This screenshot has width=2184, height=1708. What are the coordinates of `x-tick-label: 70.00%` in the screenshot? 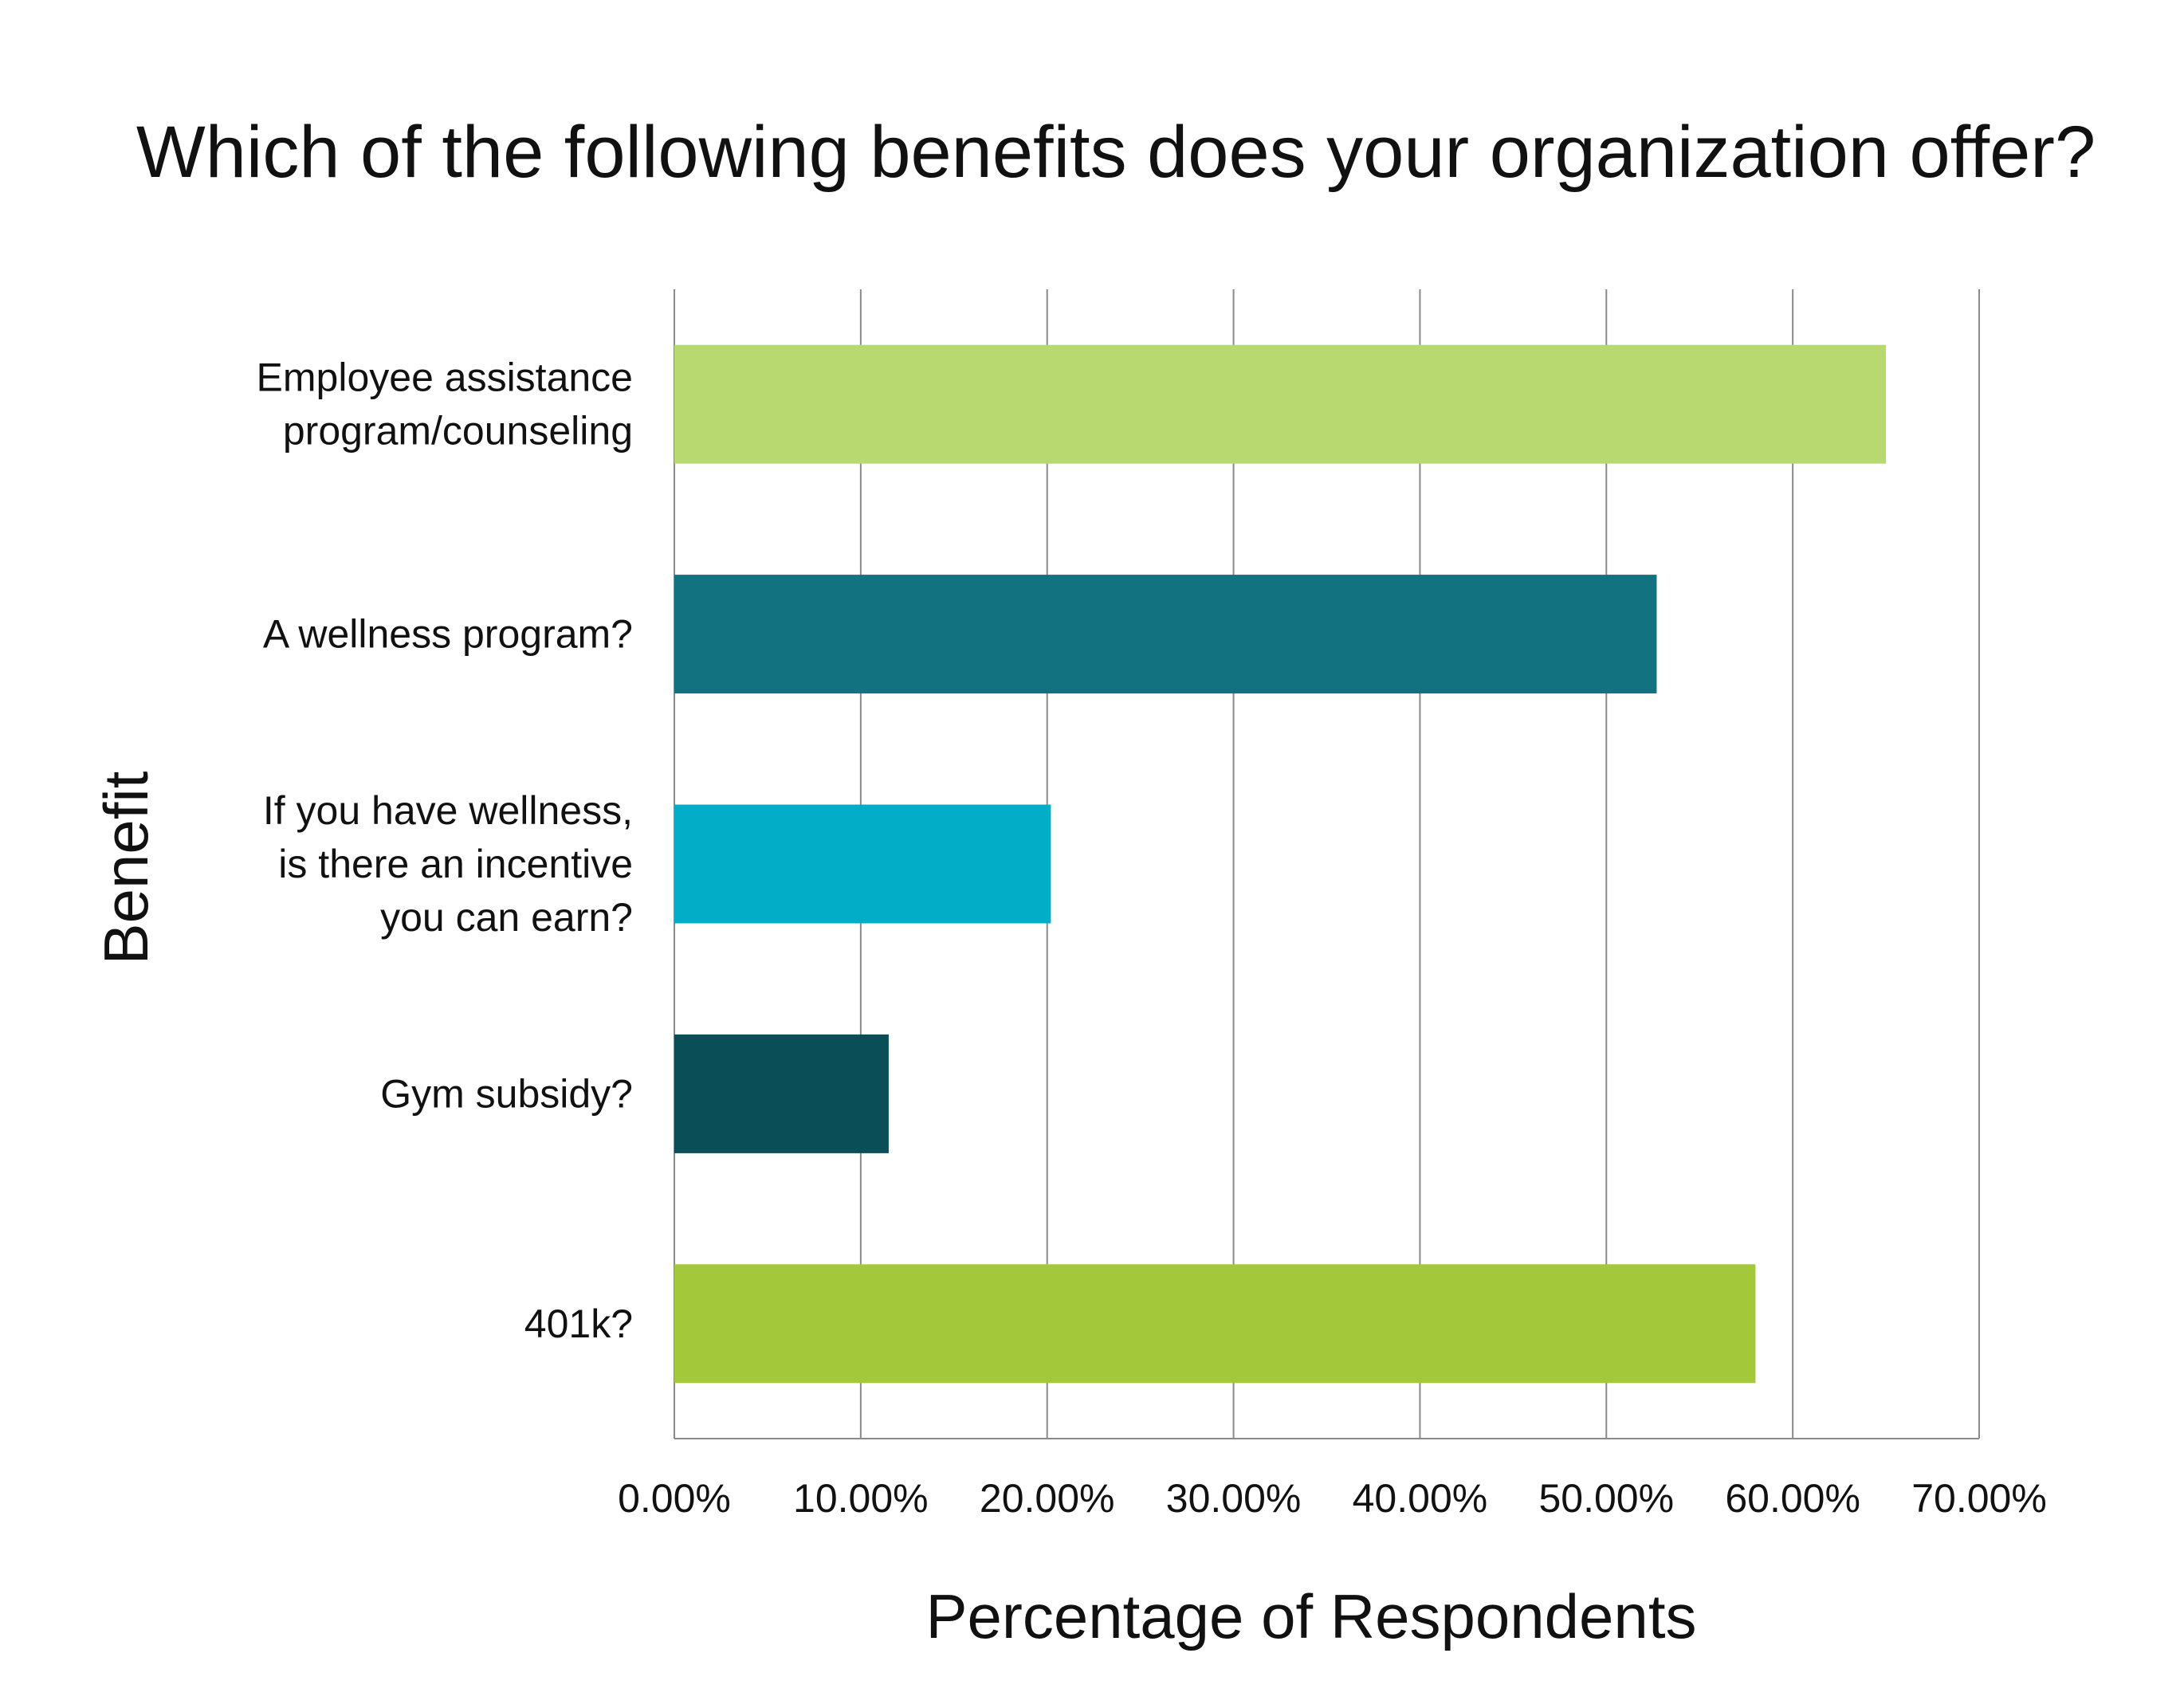 It's located at (1979, 1498).